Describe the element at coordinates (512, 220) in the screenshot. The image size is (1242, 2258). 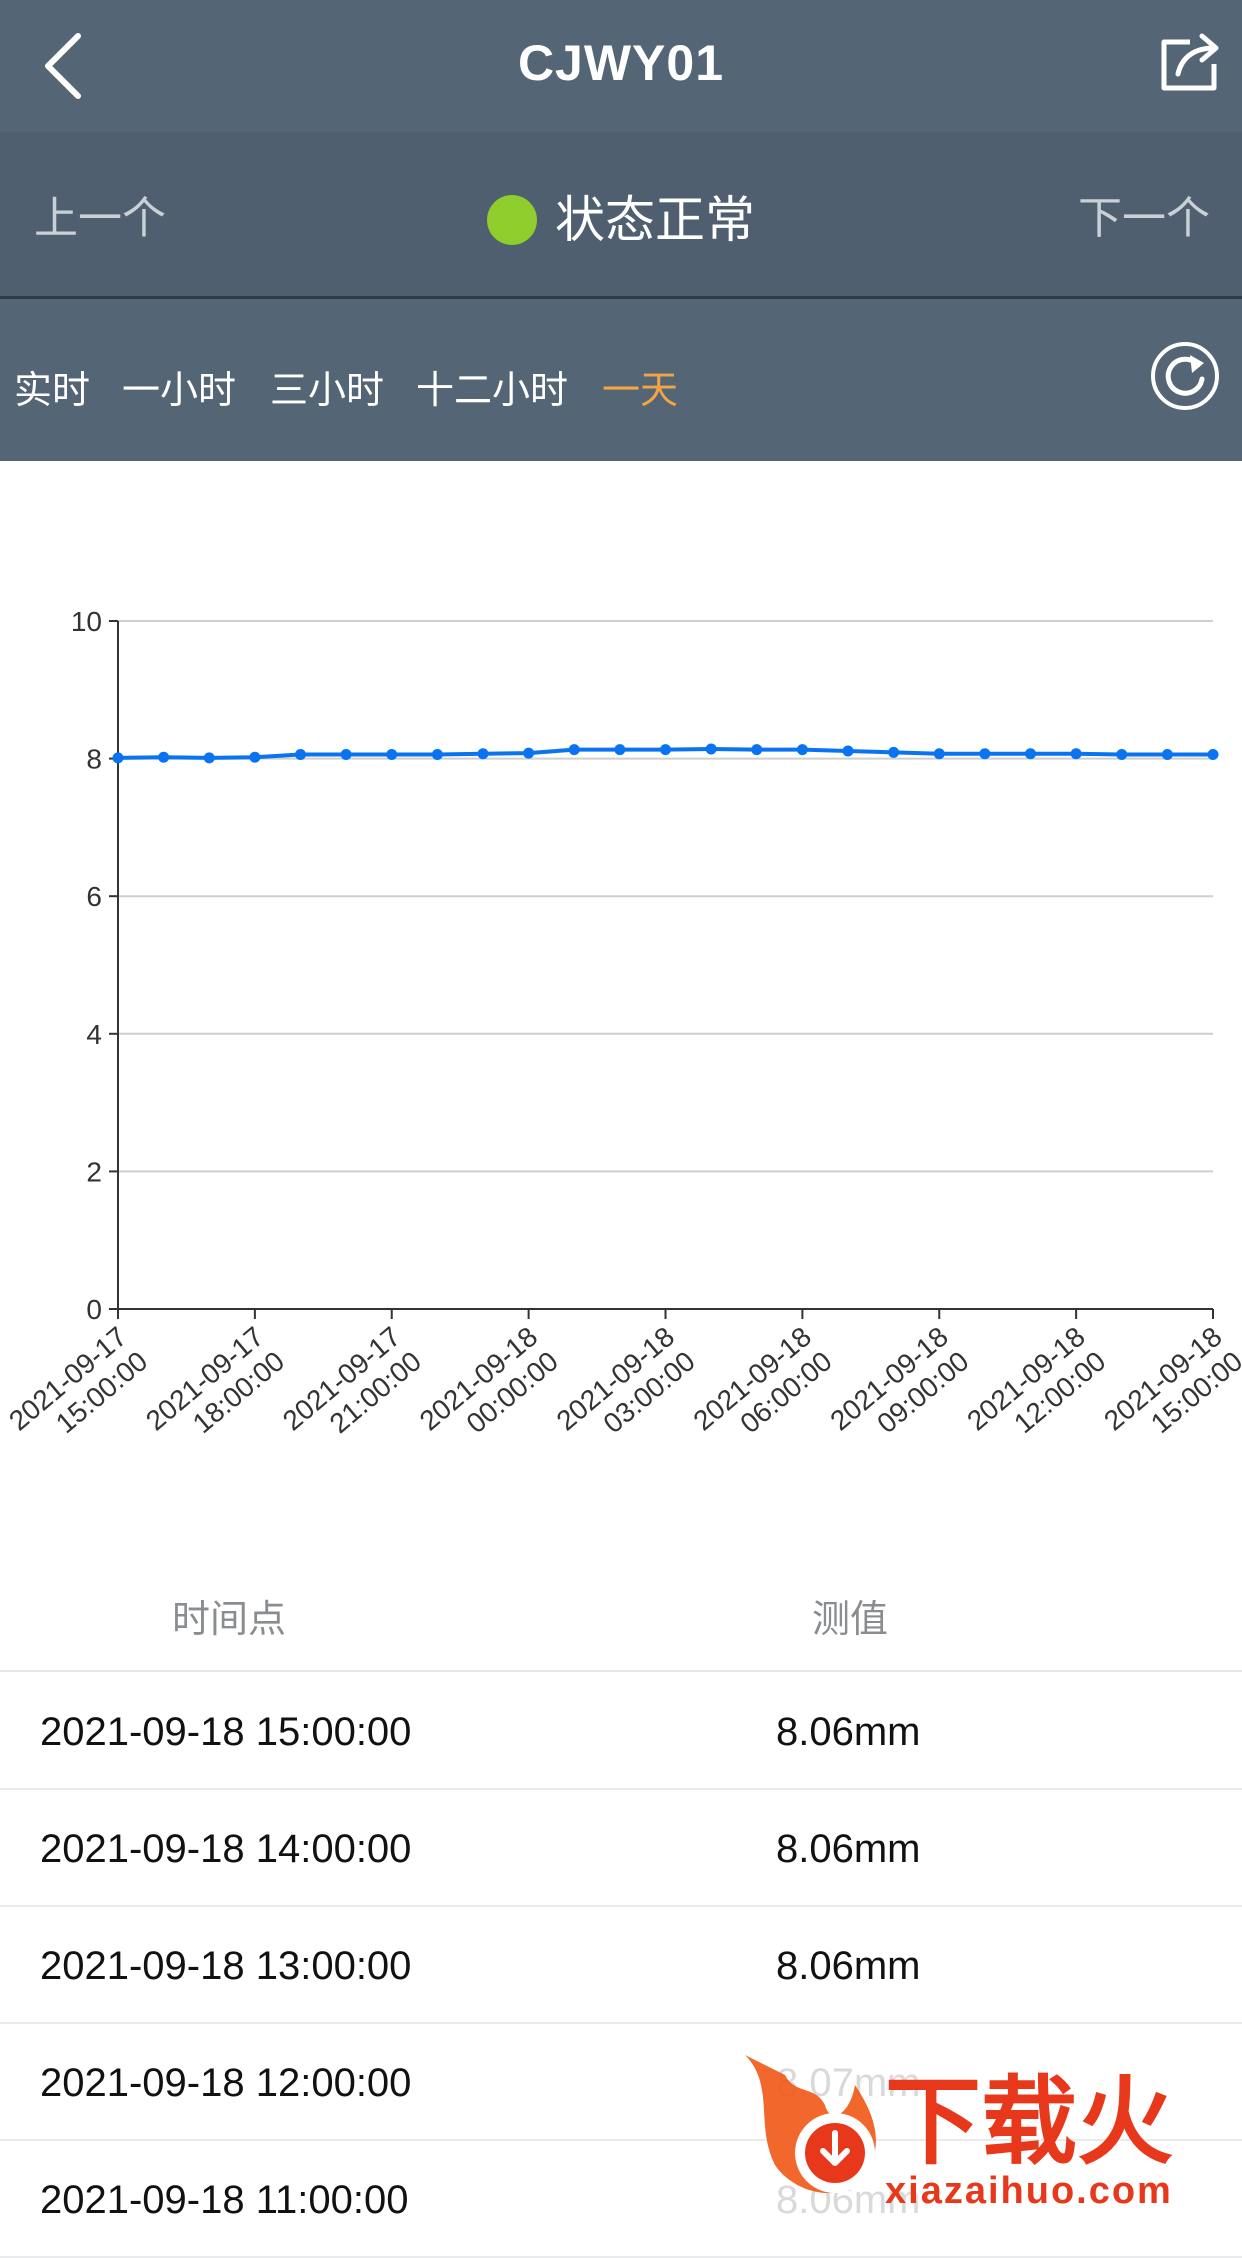
I see `status-dot` at that location.